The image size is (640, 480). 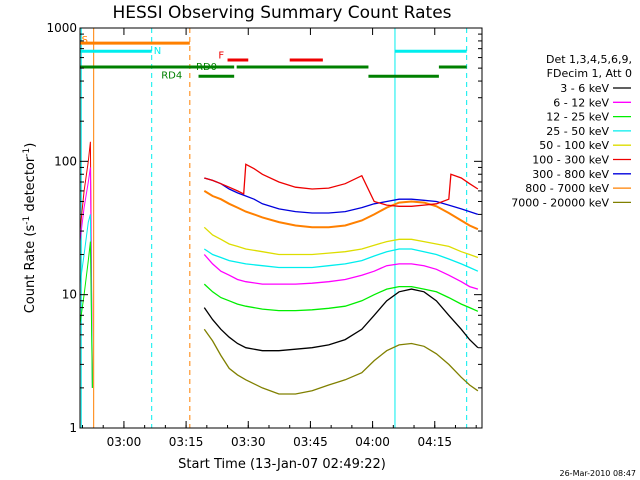 I want to click on chart-title: HESSI Observing Summary Count Rates, so click(x=281, y=13).